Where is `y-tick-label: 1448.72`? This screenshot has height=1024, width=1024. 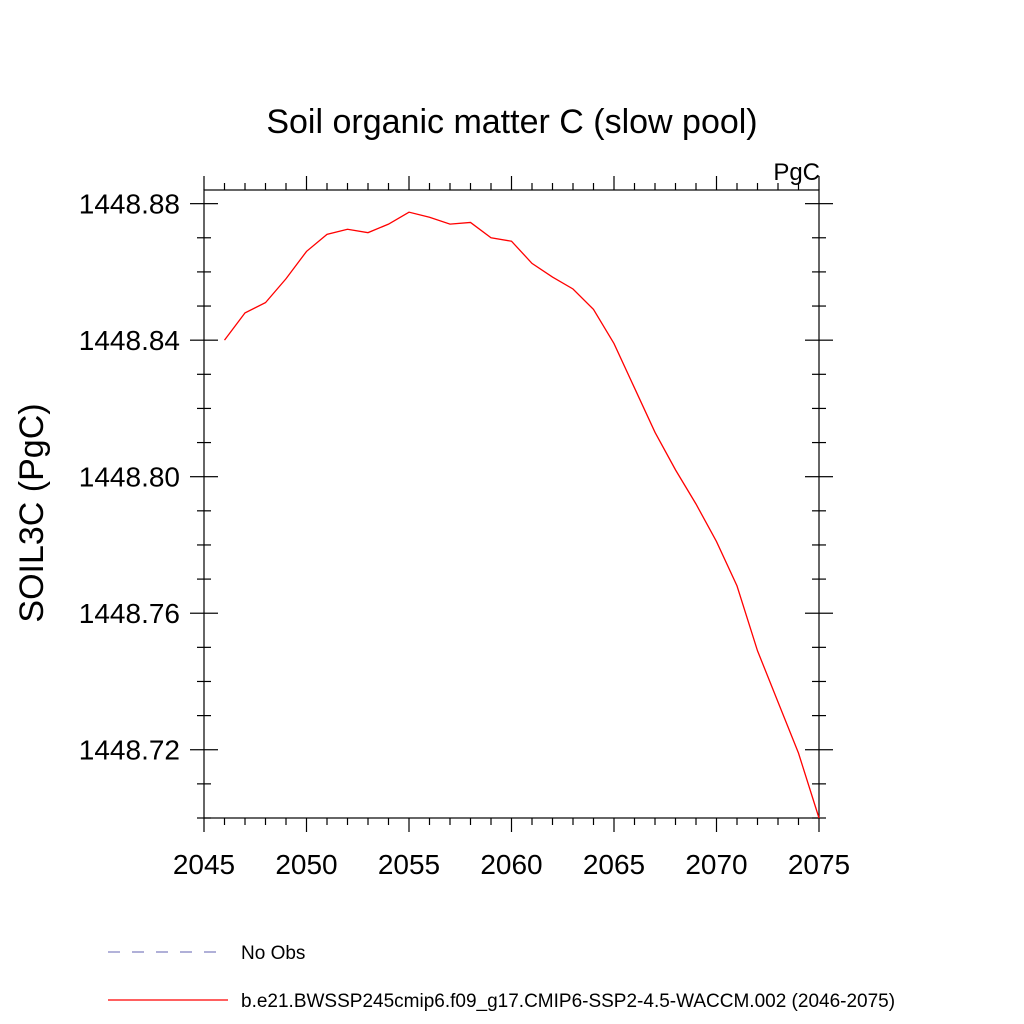
y-tick-label: 1448.72 is located at coordinates (129, 750).